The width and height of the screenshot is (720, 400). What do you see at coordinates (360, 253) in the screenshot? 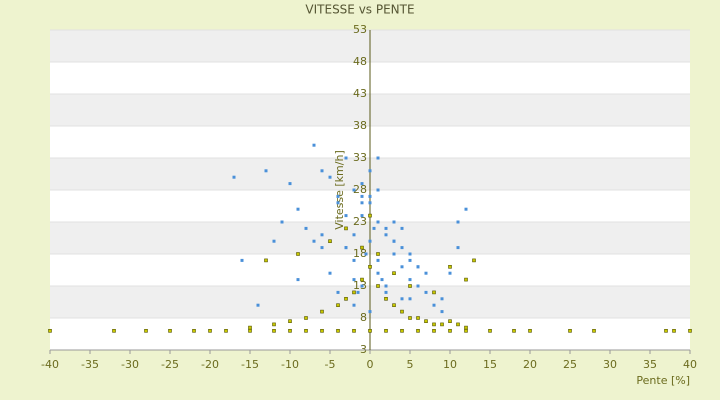
I see `y-tick-label: 18` at bounding box center [360, 253].